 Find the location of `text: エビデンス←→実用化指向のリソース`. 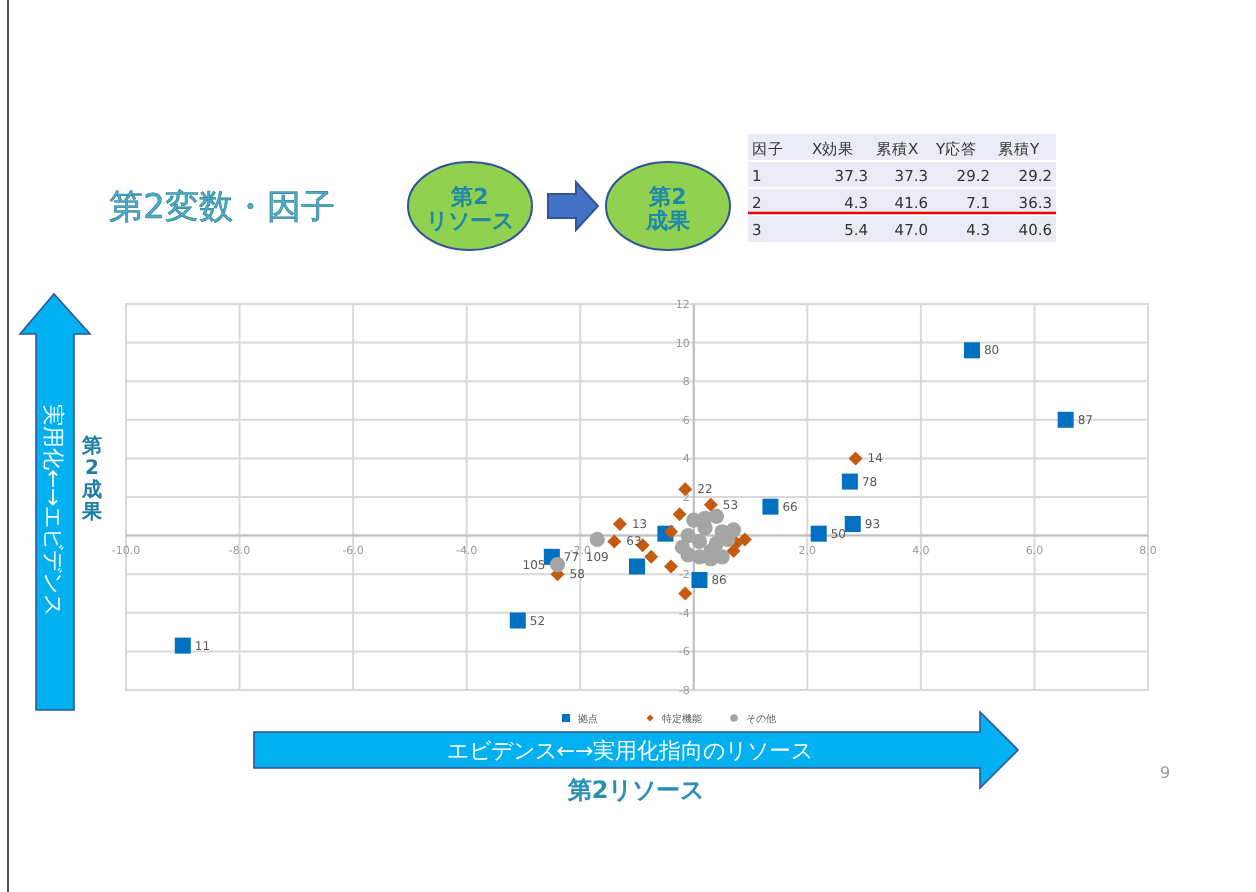

text: エビデンス←→実用化指向のリソース is located at coordinates (630, 751).